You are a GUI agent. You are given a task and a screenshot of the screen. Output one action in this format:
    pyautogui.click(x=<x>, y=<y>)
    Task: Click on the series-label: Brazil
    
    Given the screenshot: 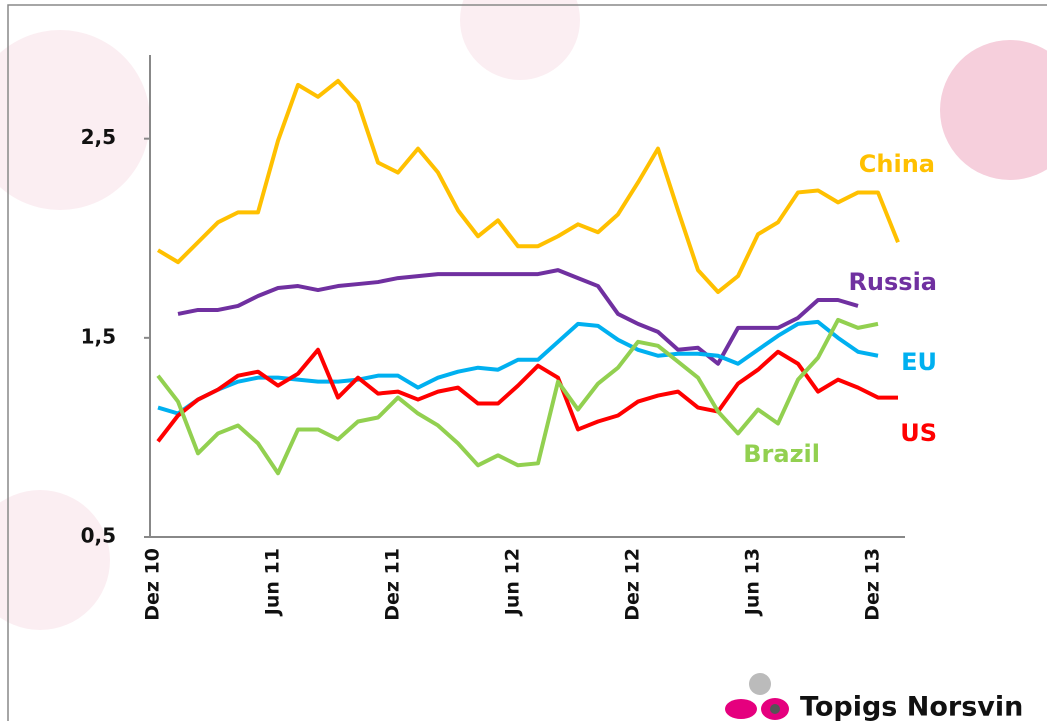 What is the action you would take?
    pyautogui.click(x=781, y=454)
    